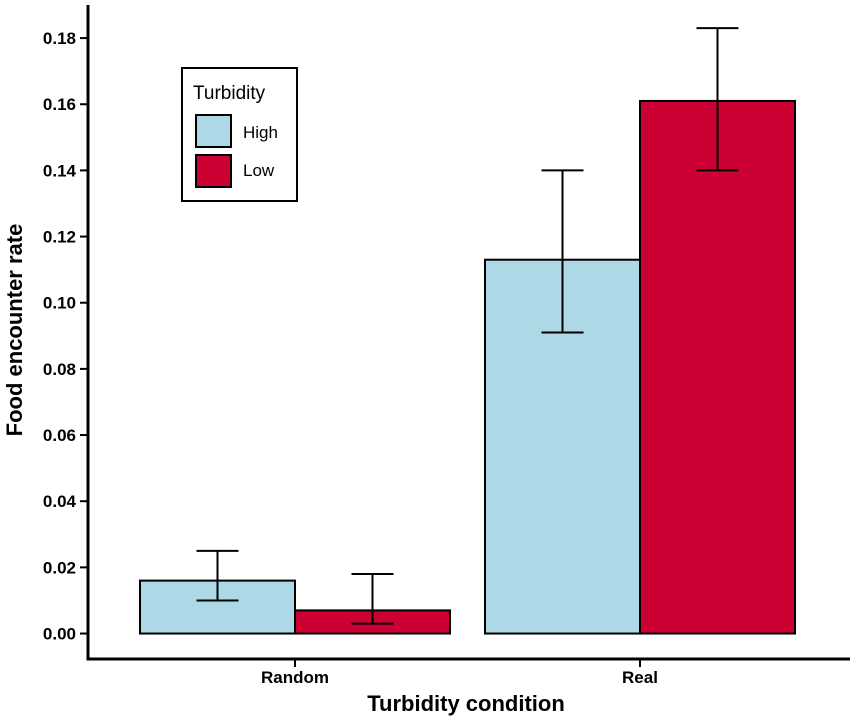  What do you see at coordinates (213, 131) in the screenshot?
I see `legend-swatch-high` at bounding box center [213, 131].